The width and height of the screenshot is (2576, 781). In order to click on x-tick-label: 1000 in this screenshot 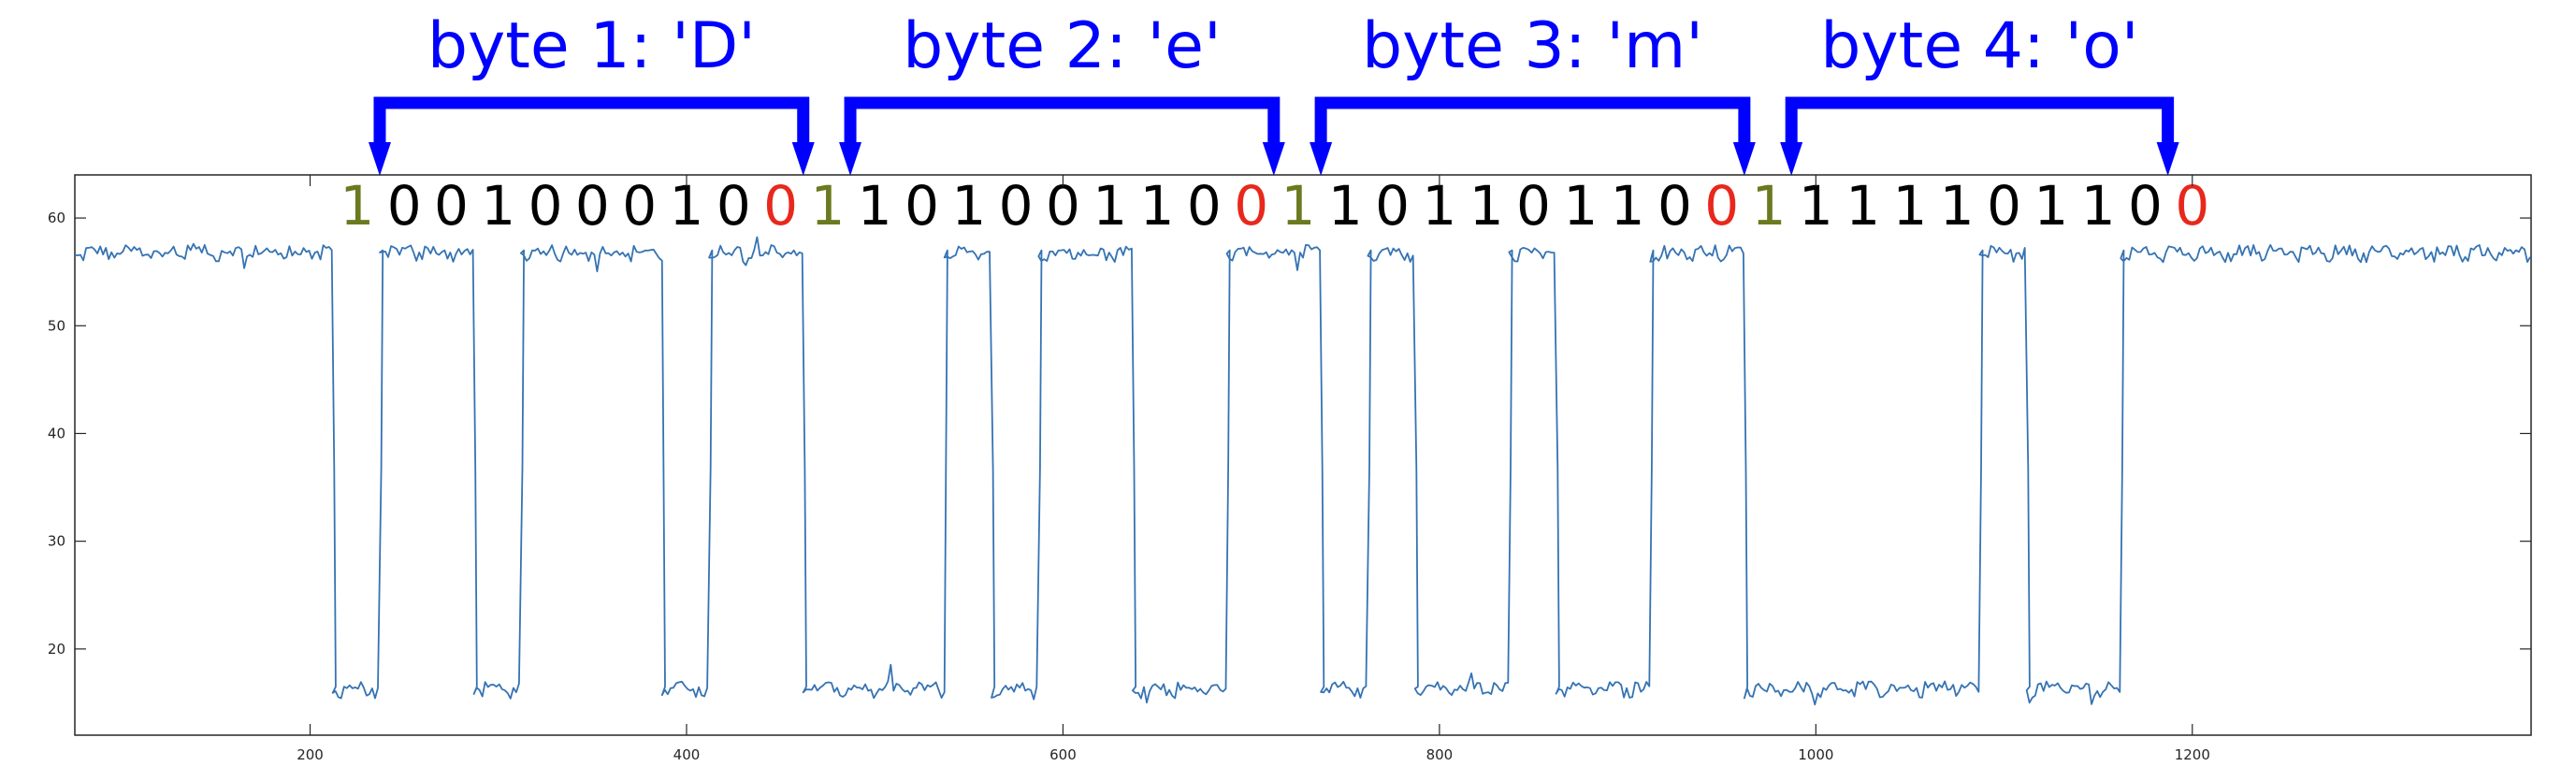, I will do `click(1815, 754)`.